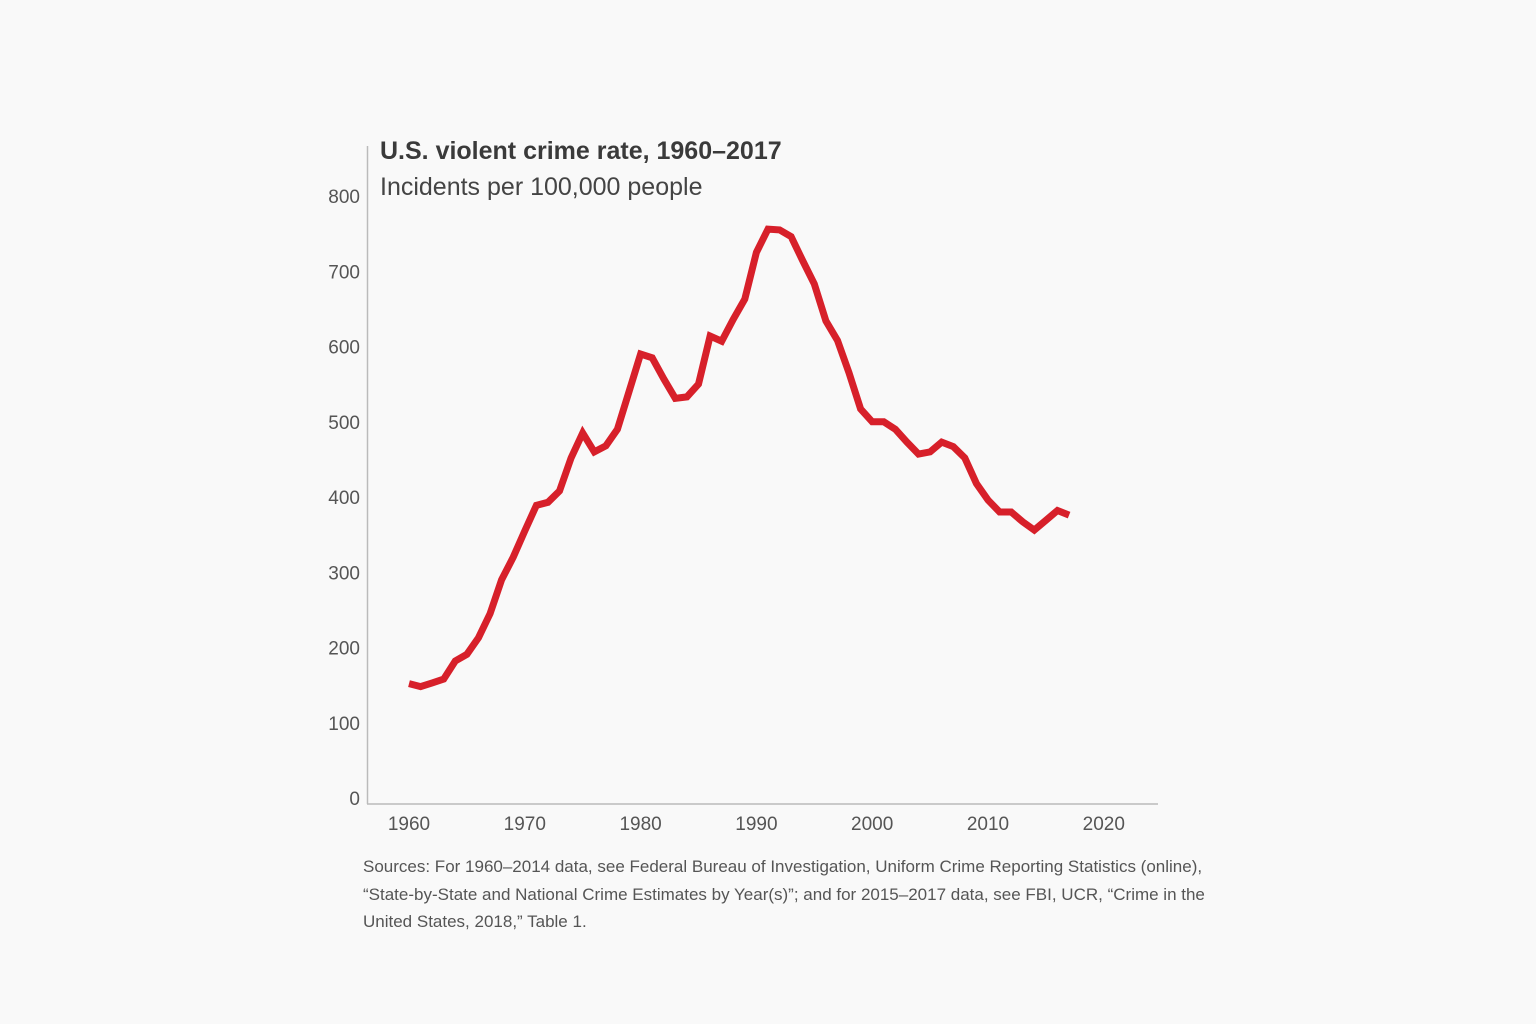 This screenshot has height=1024, width=1536. Describe the element at coordinates (344, 649) in the screenshot. I see `y-tick-label: 200` at that location.